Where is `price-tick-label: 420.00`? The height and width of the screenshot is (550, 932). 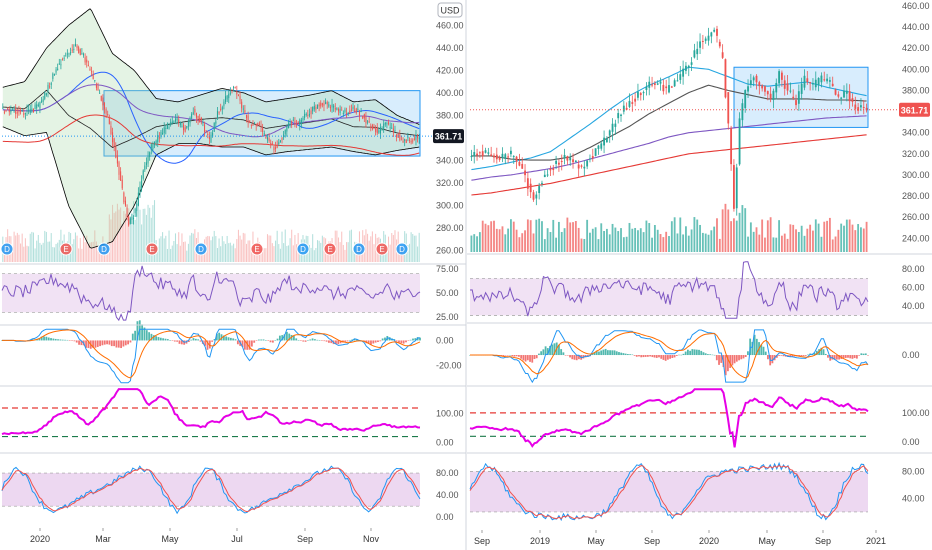
price-tick-label: 420.00 is located at coordinates (916, 48).